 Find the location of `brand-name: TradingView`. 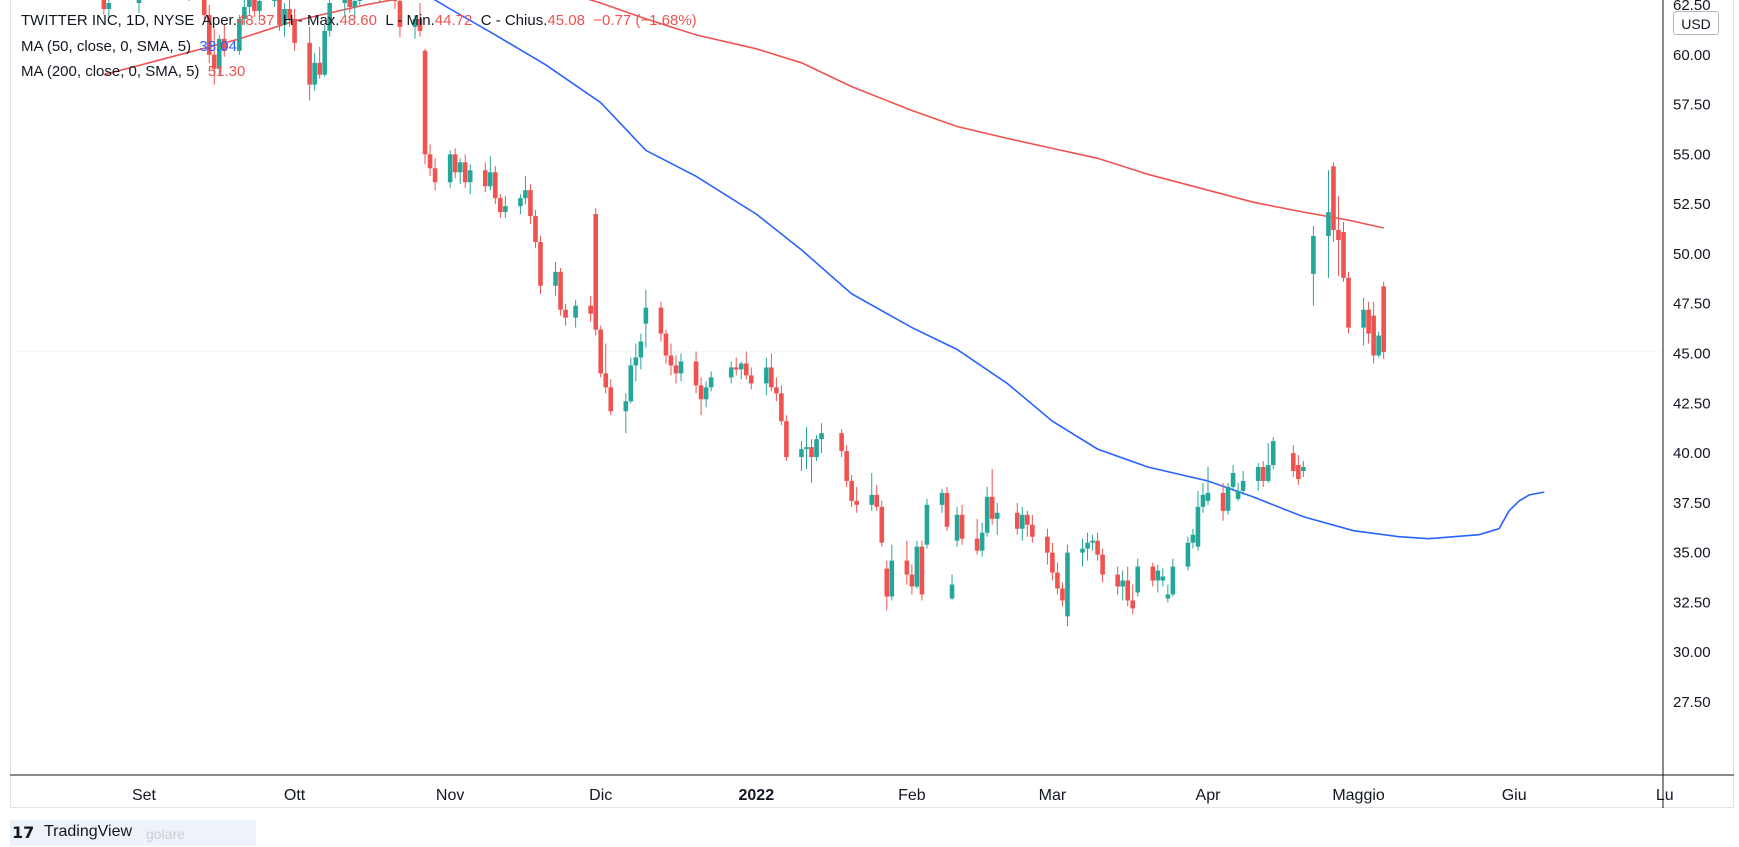

brand-name: TradingView is located at coordinates (88, 831).